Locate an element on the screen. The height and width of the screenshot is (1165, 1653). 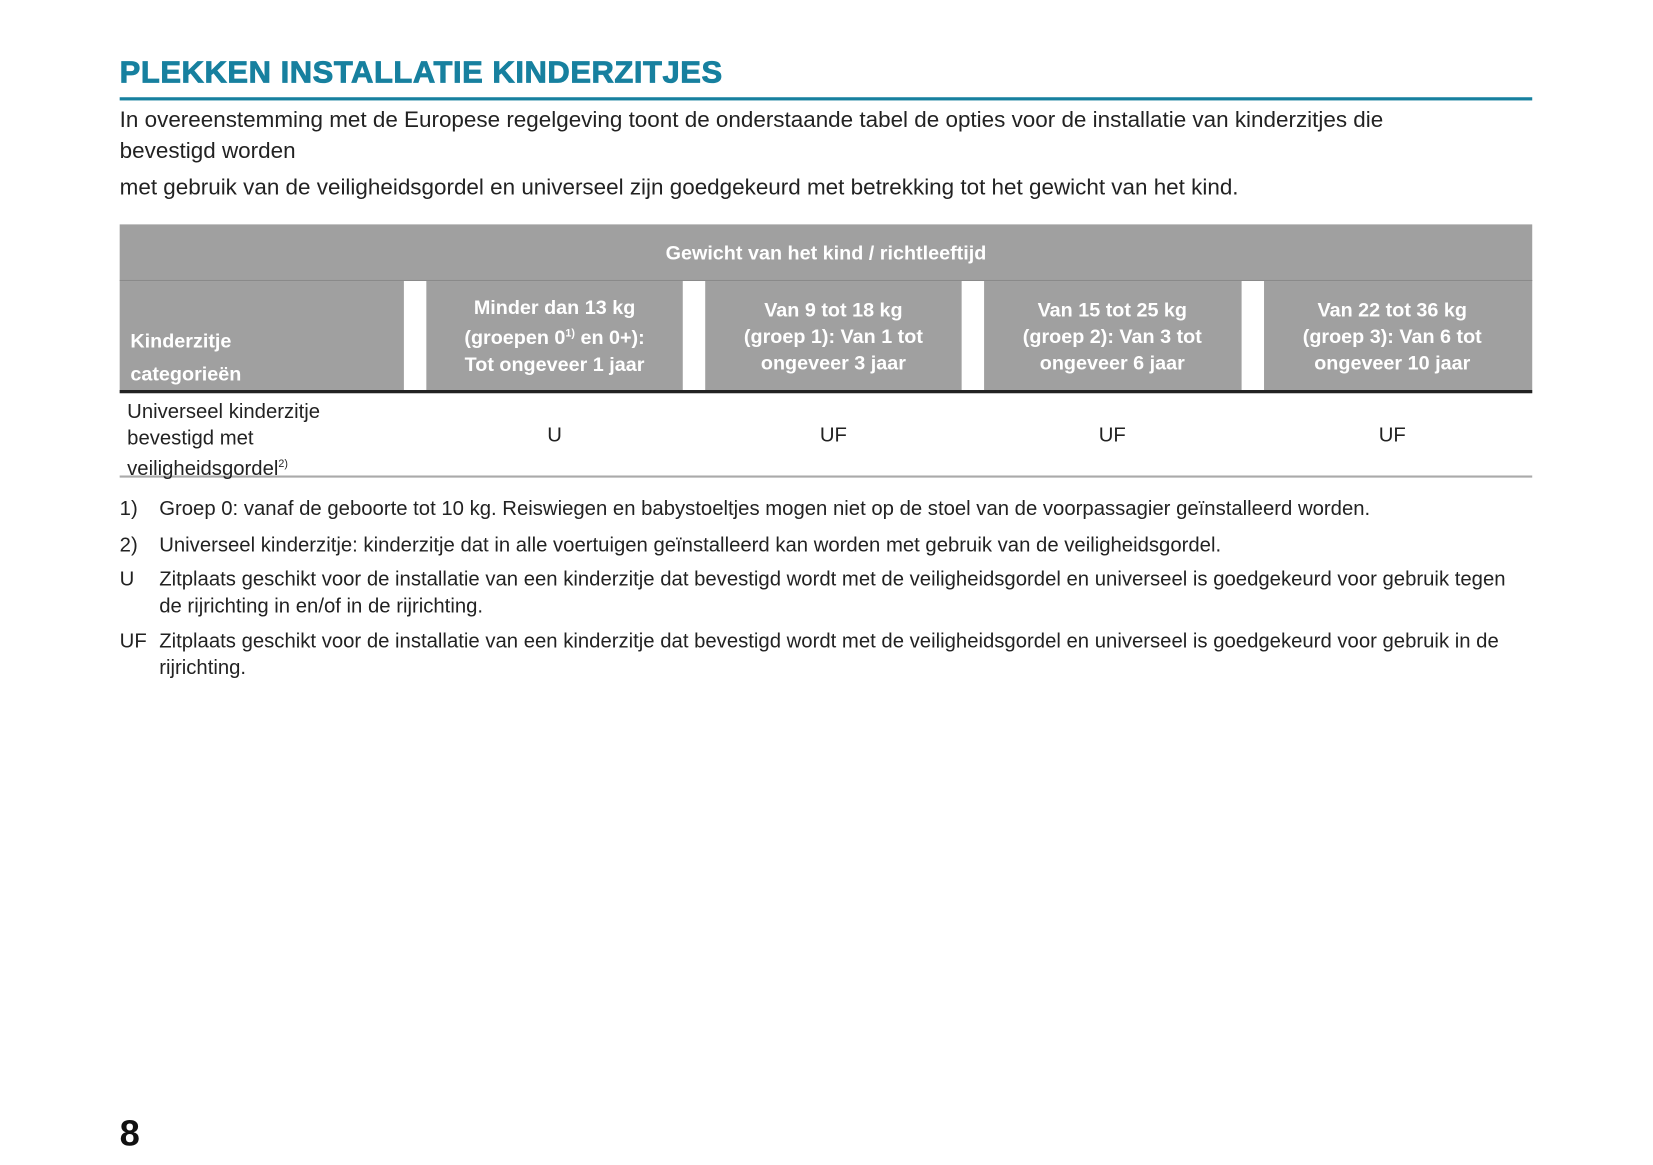
header-line: Van 9 tot 18 kg is located at coordinates (833, 309).